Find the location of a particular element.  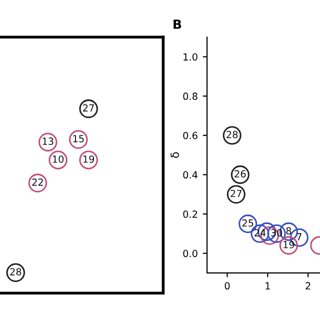

text: 27 is located at coordinates (88, 108).